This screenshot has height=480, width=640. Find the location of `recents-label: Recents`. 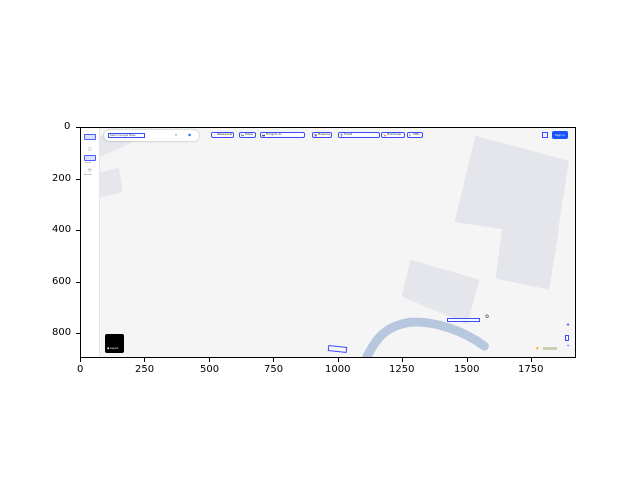

recents-label: Recents is located at coordinates (88, 175).